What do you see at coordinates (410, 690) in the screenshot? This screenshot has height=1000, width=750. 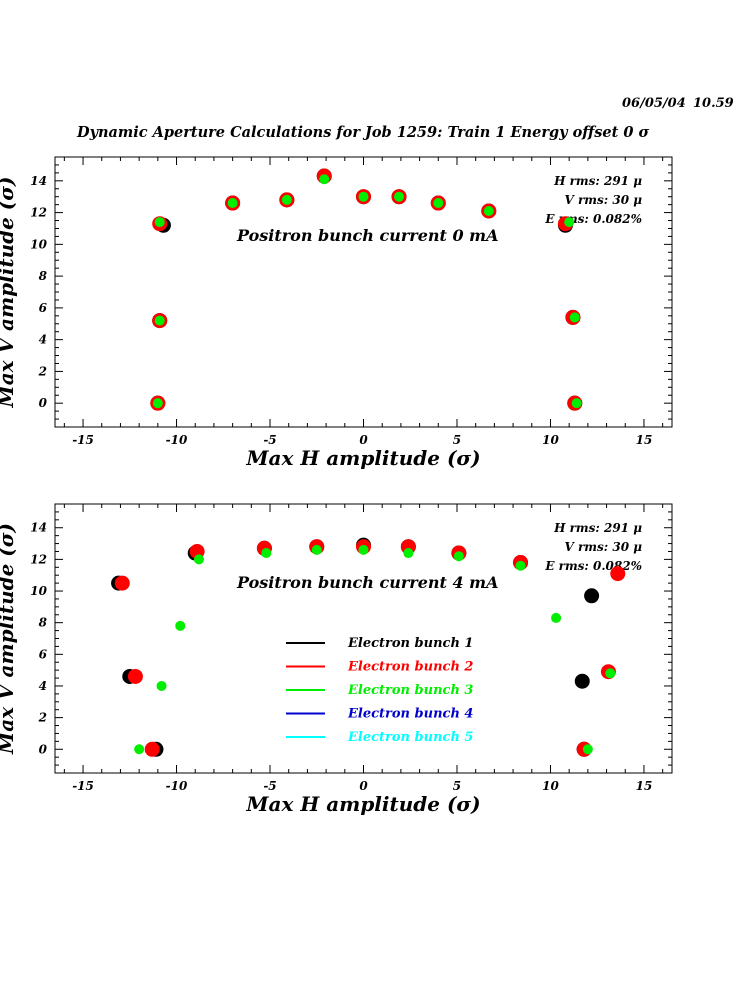 I see `legend-label: Electron bunch 3` at bounding box center [410, 690].